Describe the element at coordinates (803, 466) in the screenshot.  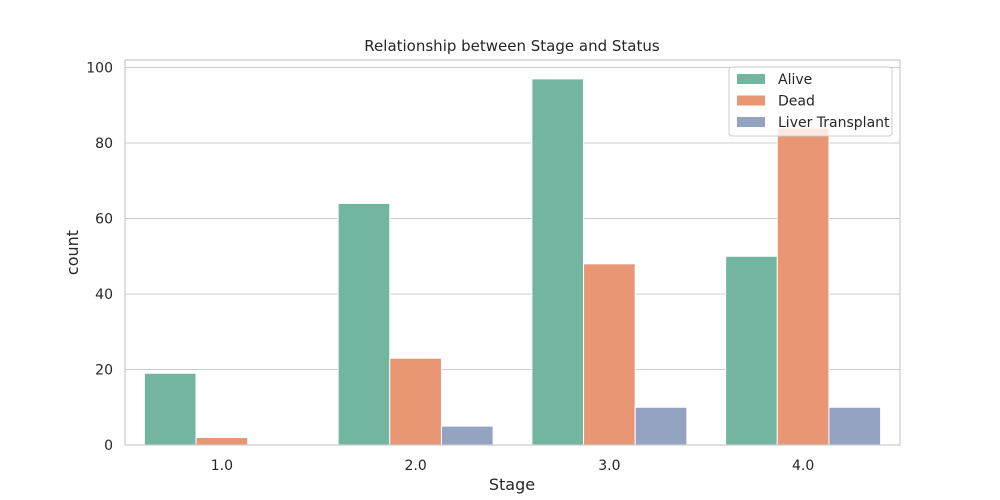
I see `x-tick-label: 4.0` at that location.